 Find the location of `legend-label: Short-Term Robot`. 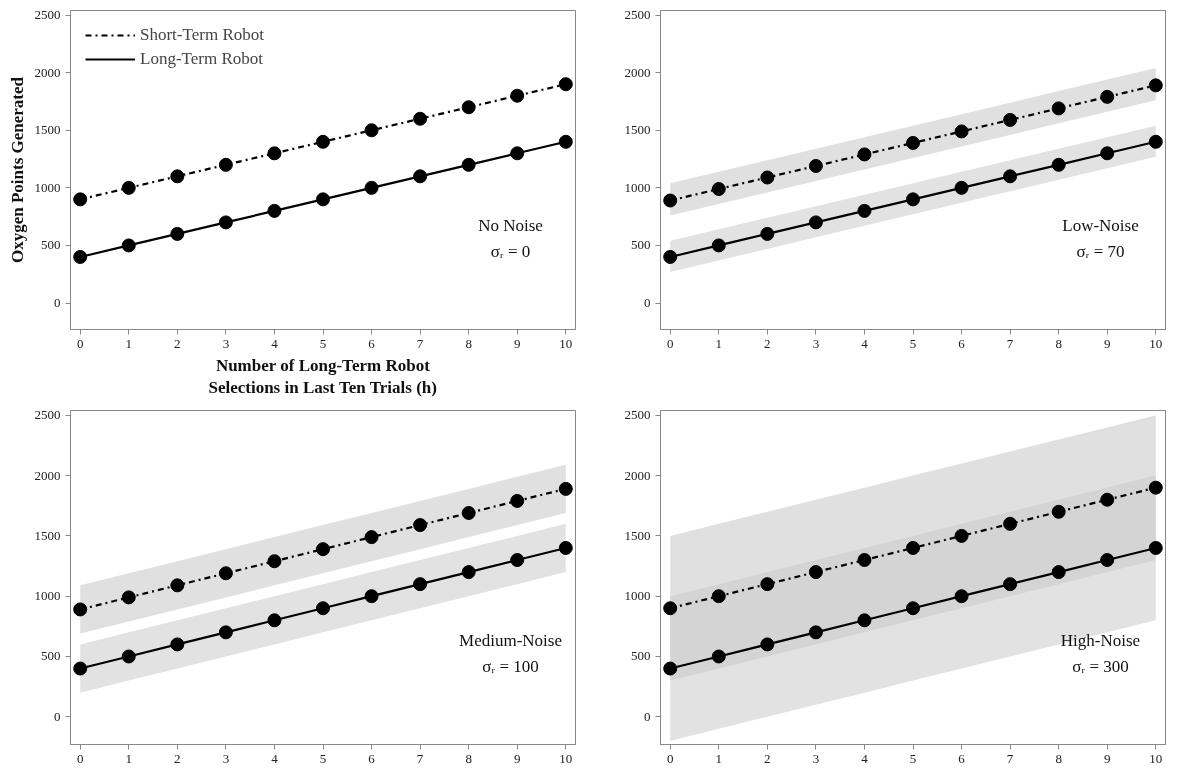

legend-label: Short-Term Robot is located at coordinates (202, 35).